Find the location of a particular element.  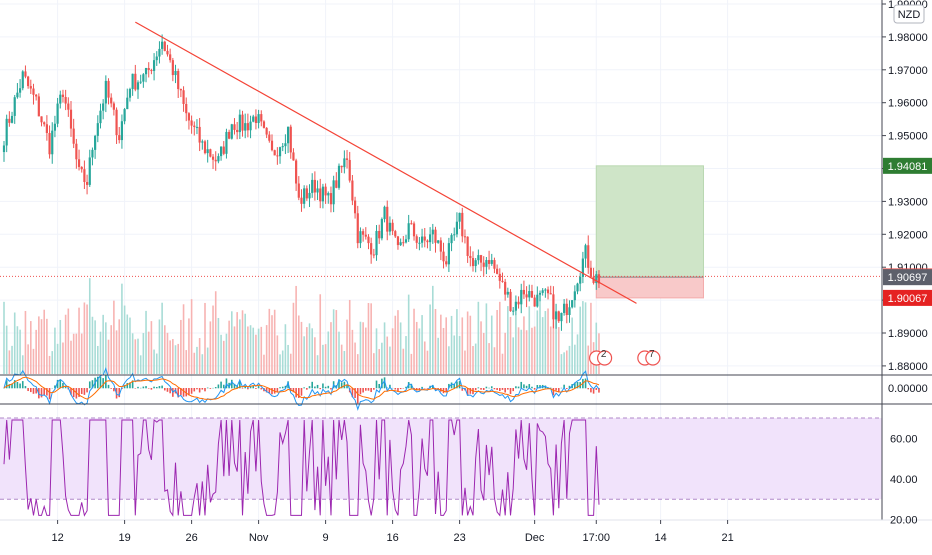

rsi-axis-label: 60.00 is located at coordinates (904, 439).